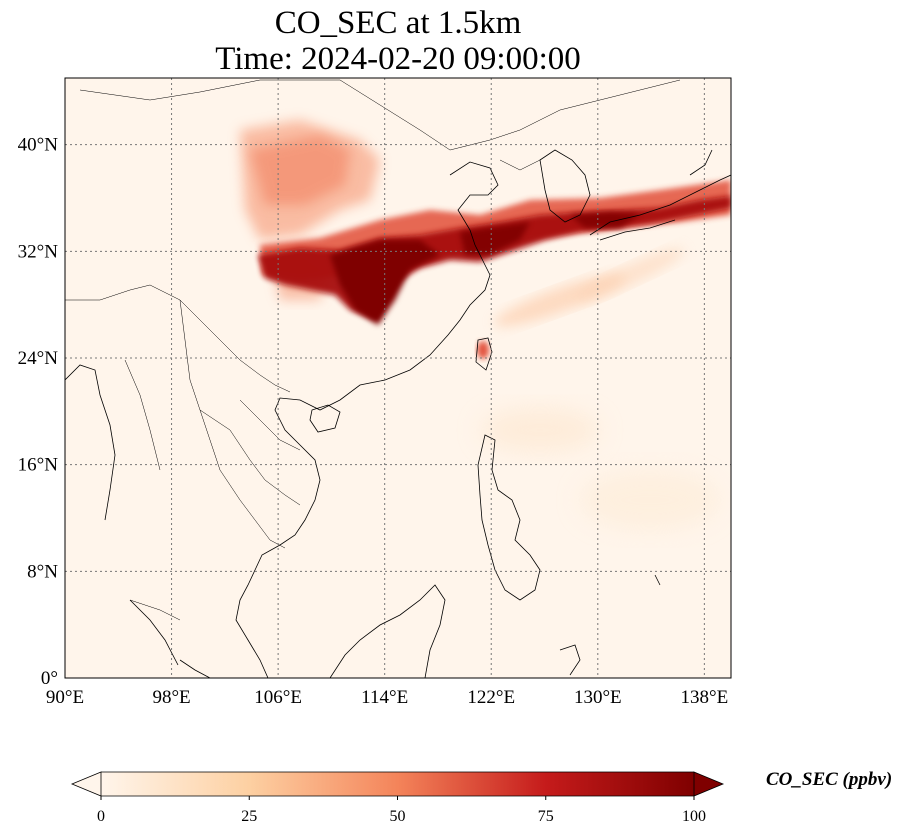 The width and height of the screenshot is (916, 836). Describe the element at coordinates (546, 816) in the screenshot. I see `colorbar-tick-label: 75` at that location.